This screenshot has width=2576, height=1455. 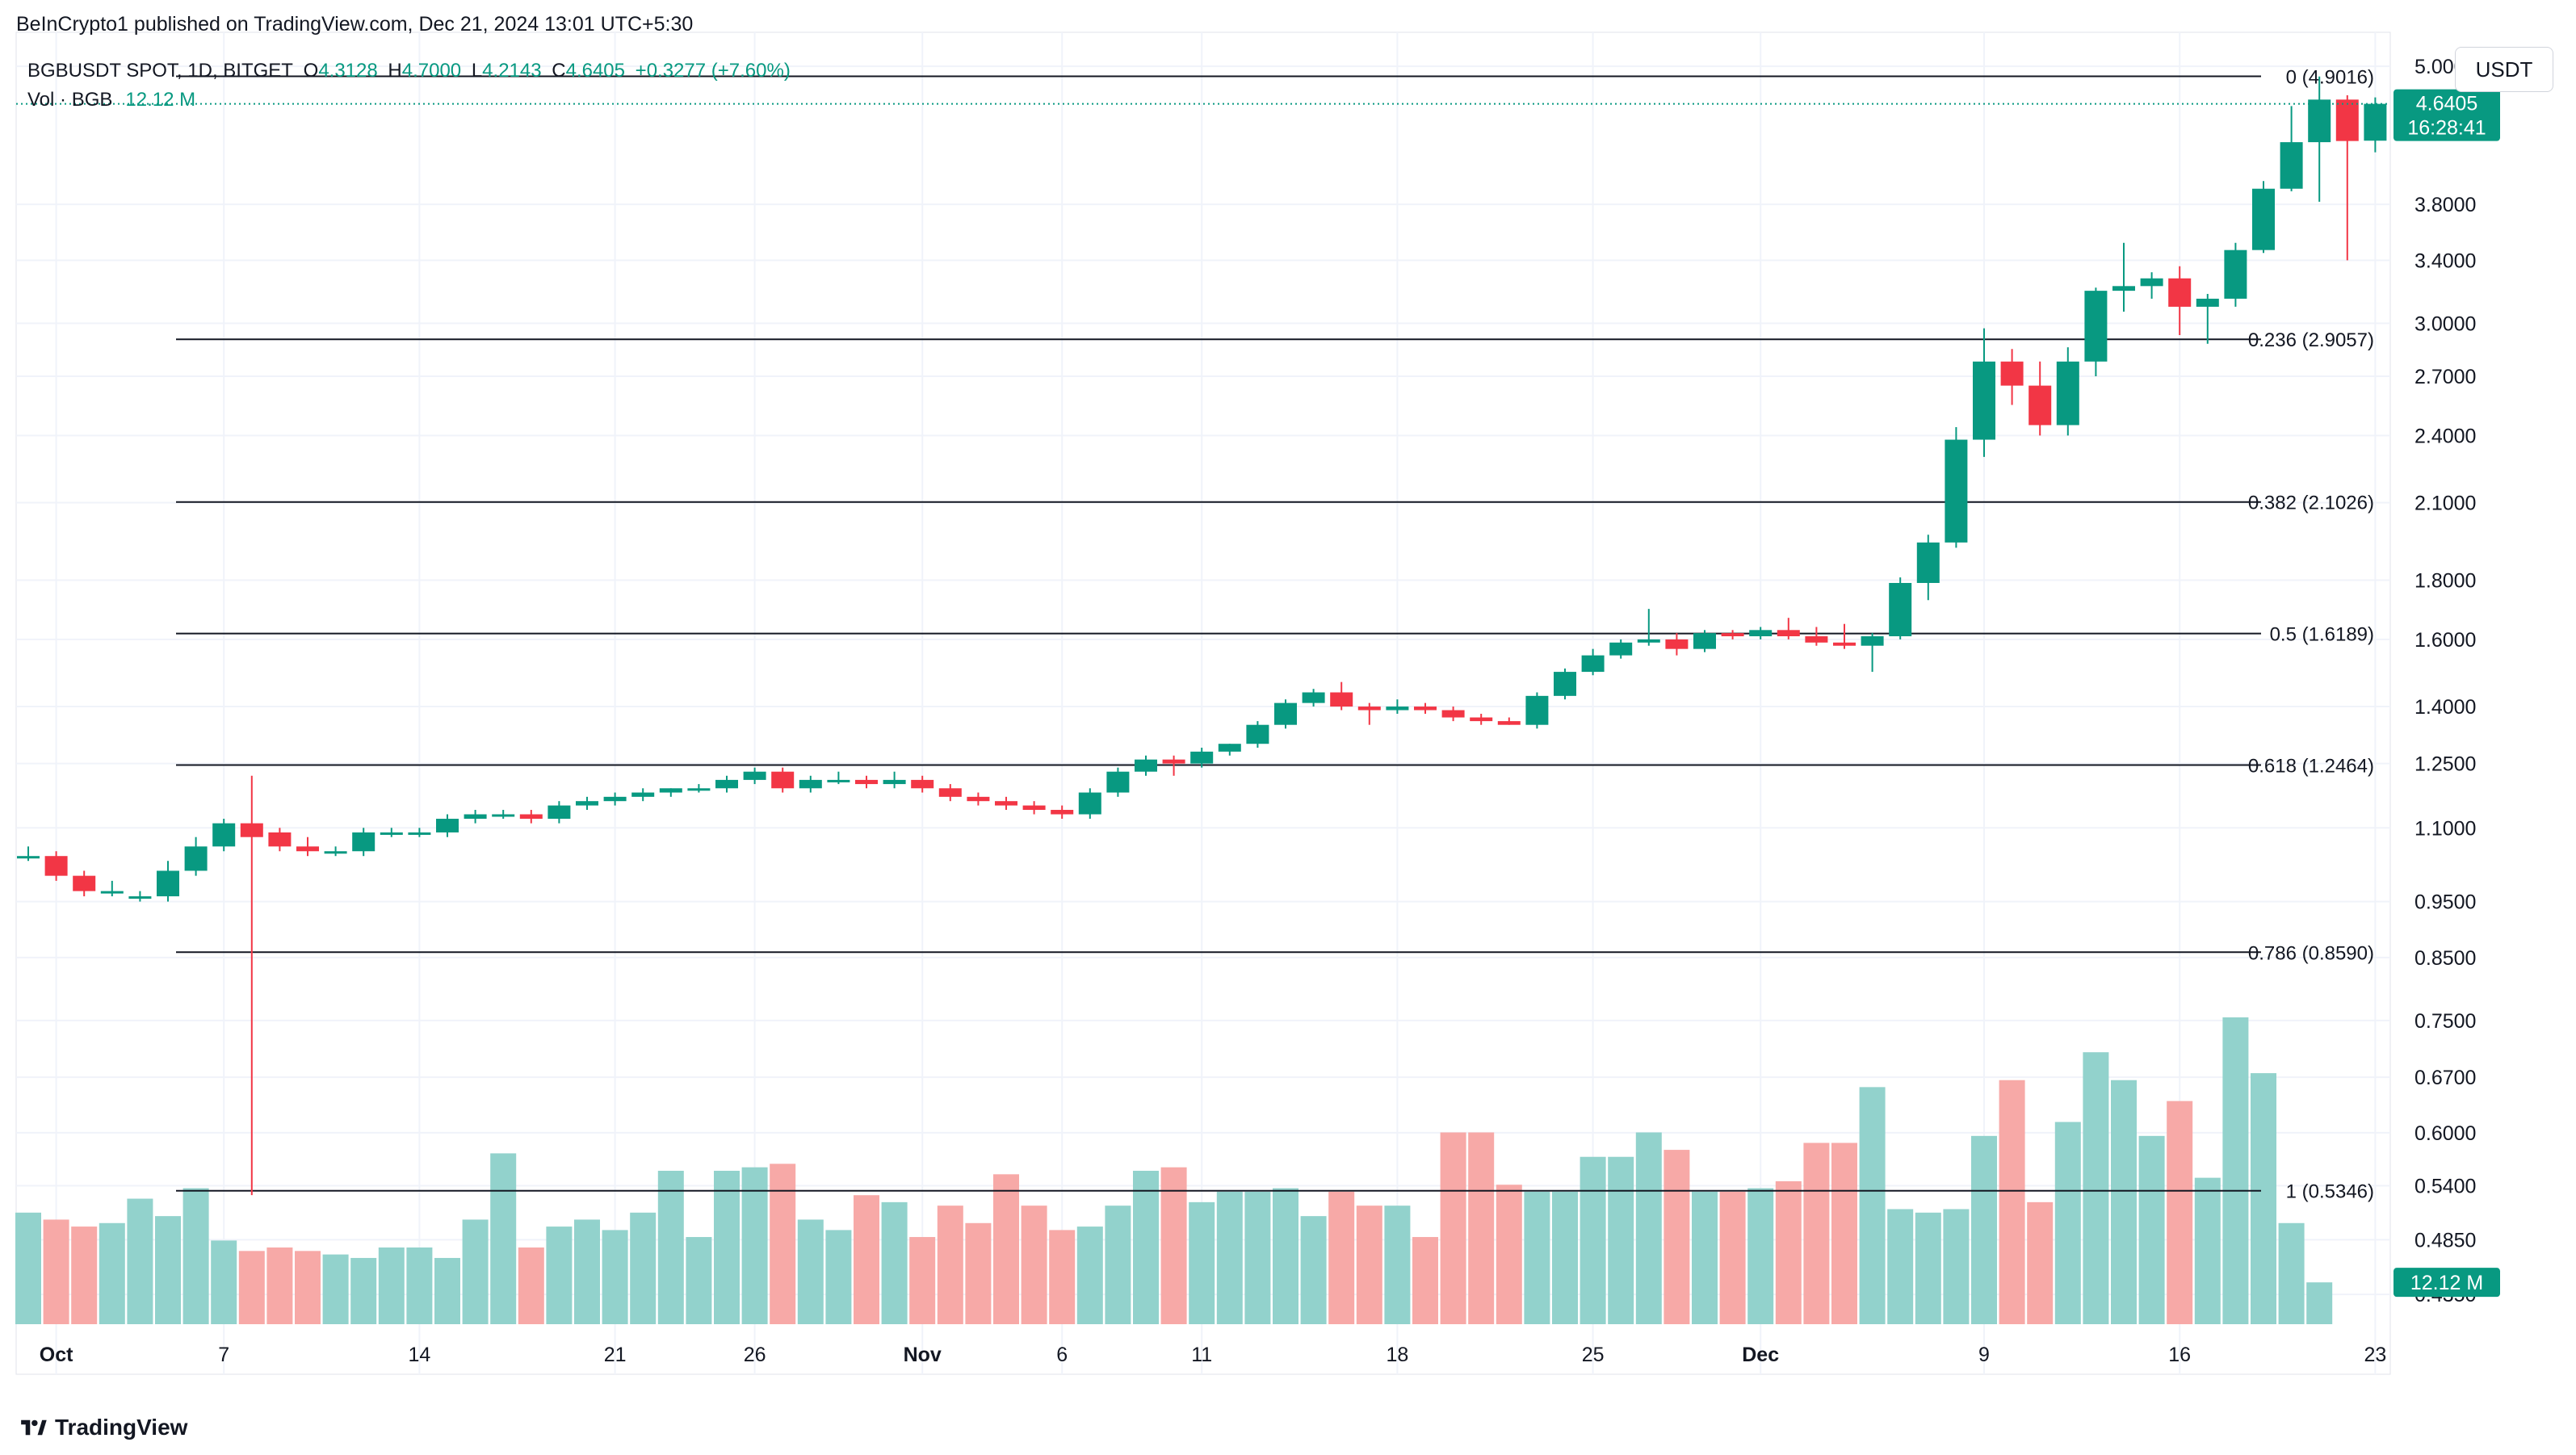 I want to click on fib-level-label: 0.382 (2.1026), so click(x=2311, y=504).